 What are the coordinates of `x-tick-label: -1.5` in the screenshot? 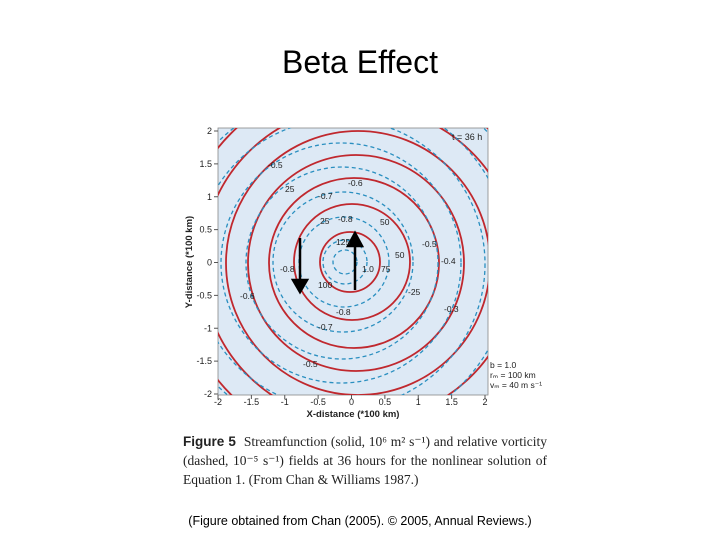 It's located at (252, 402).